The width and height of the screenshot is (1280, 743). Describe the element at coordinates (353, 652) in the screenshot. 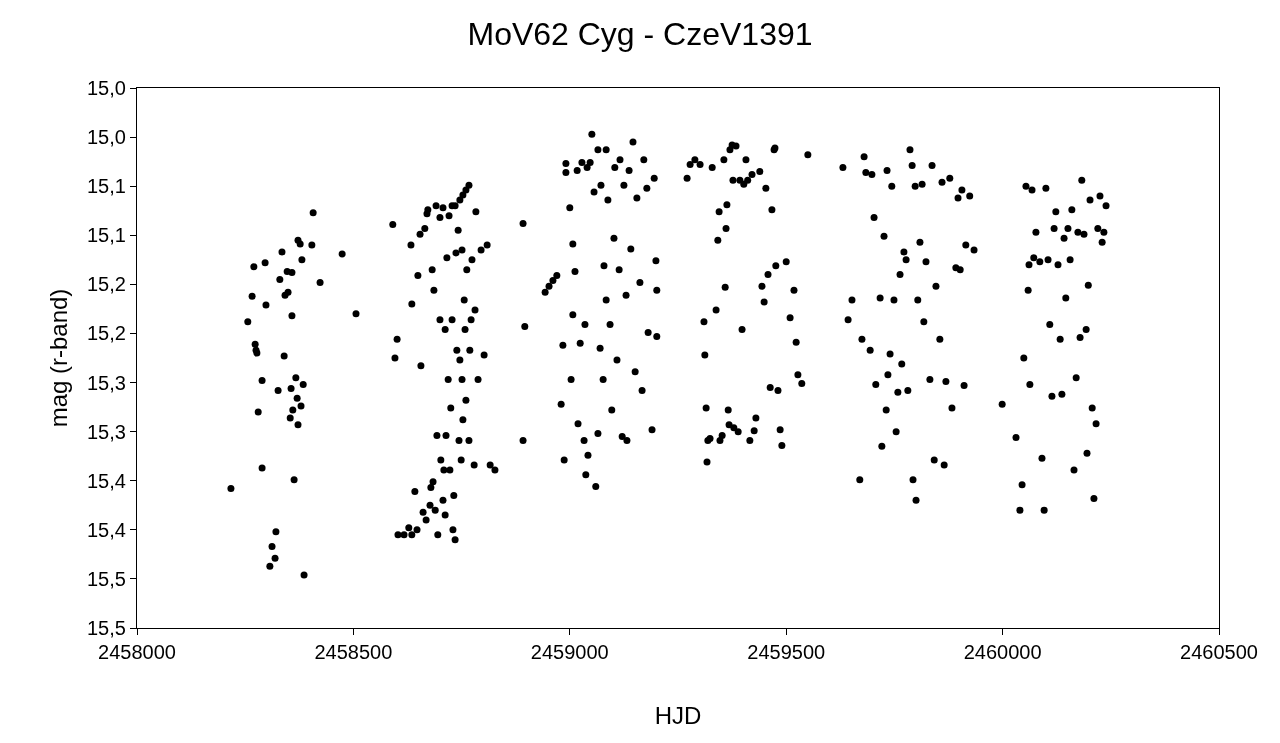

I see `x-tick-label: 2458500` at that location.